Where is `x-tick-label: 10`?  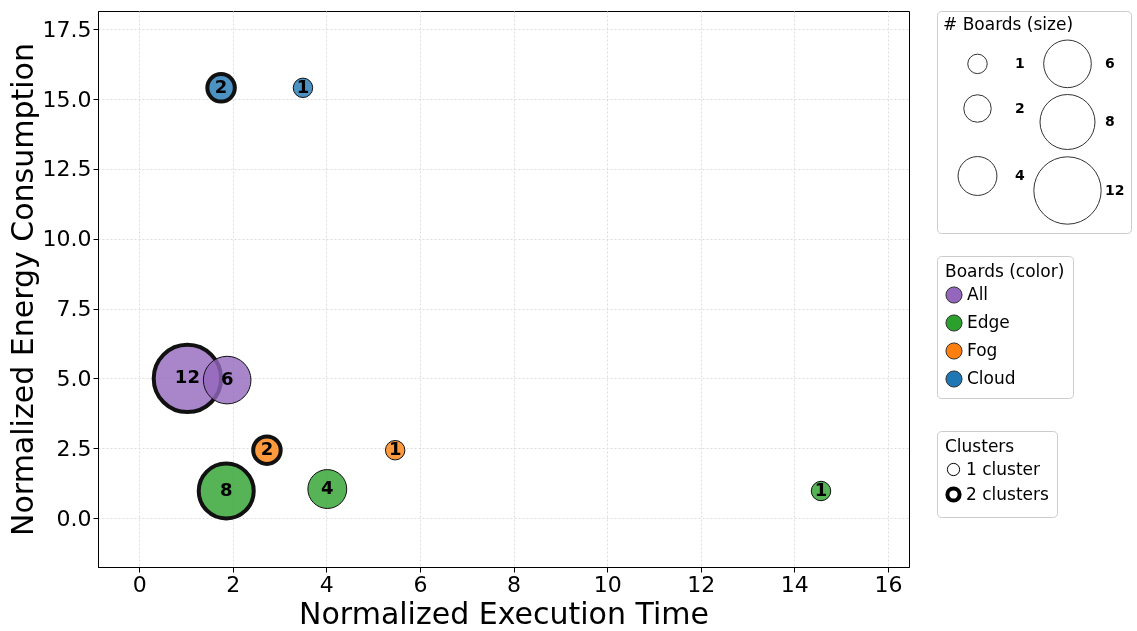 x-tick-label: 10 is located at coordinates (607, 584).